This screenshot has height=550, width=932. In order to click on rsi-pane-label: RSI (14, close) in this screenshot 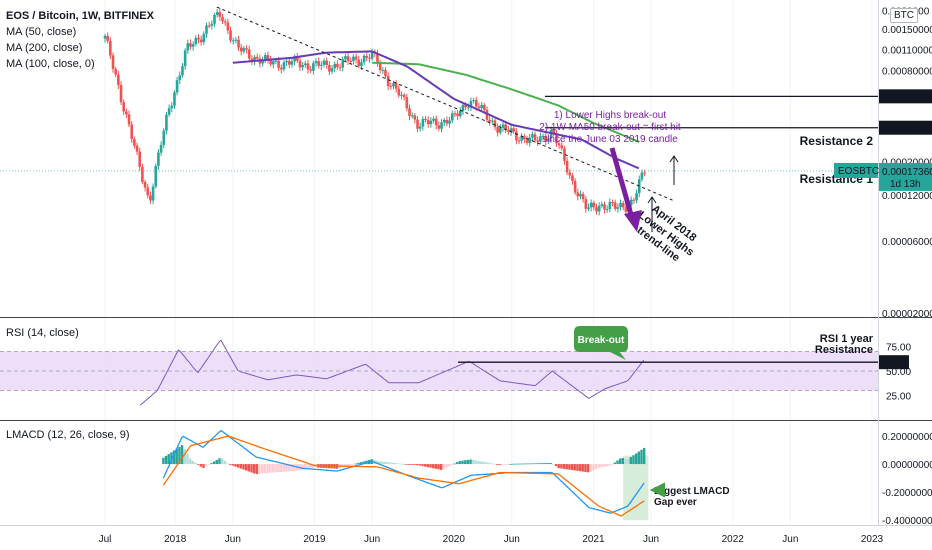, I will do `click(42, 333)`.